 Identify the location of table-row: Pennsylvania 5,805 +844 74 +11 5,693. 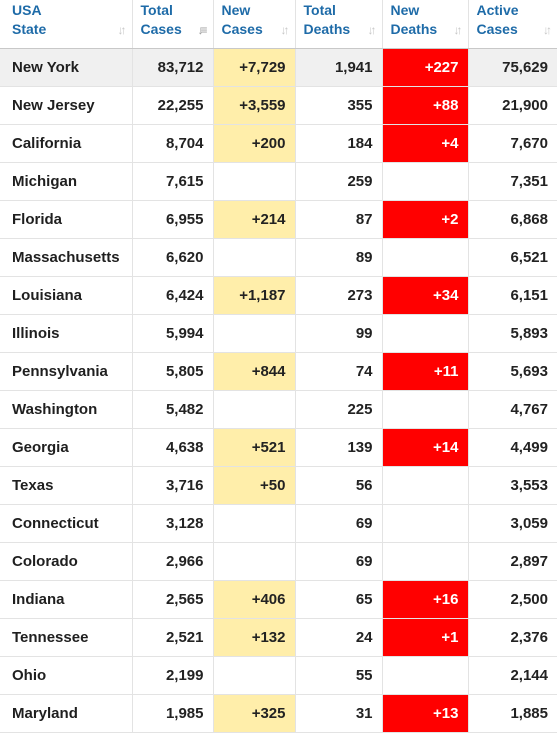
(278, 371).